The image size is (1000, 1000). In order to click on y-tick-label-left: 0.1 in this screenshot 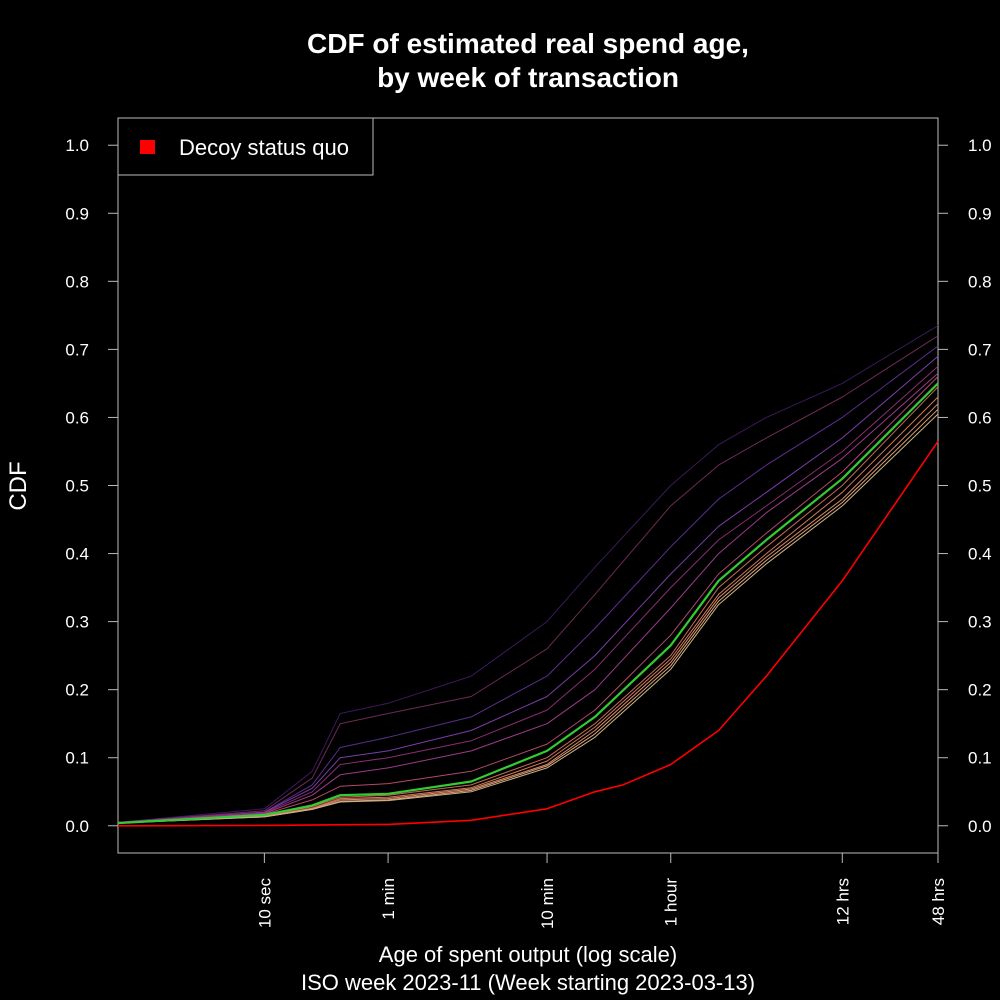, I will do `click(77, 758)`.